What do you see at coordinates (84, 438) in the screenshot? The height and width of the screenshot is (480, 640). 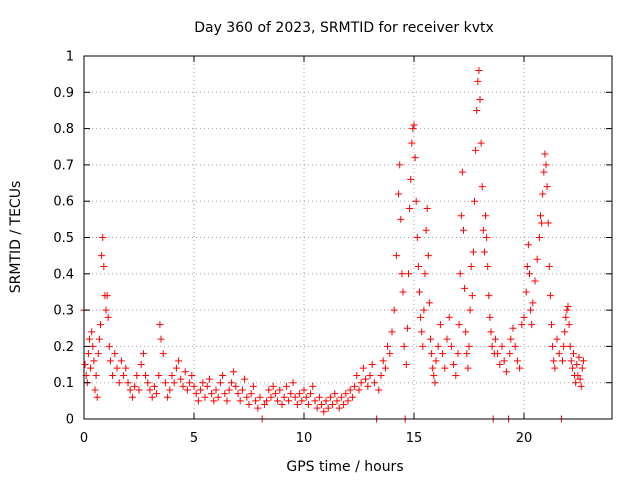 I see `x-tick-label: 0` at bounding box center [84, 438].